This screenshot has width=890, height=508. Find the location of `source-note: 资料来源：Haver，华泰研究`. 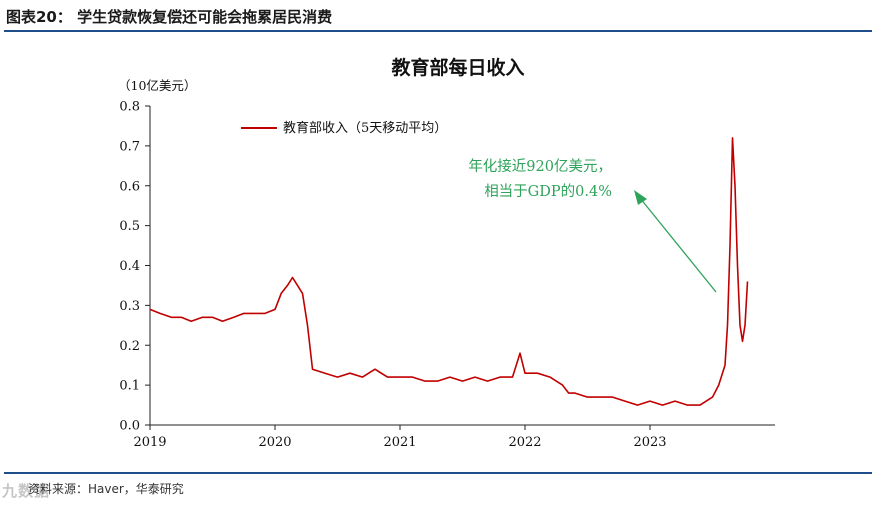

source-note: 资料来源：Haver，华泰研究 is located at coordinates (106, 489).